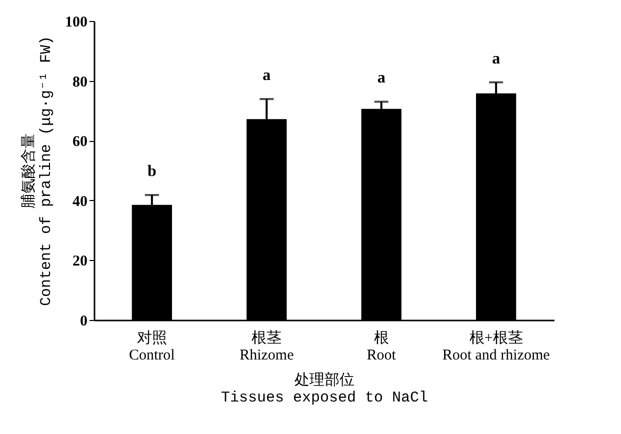 The width and height of the screenshot is (621, 434). What do you see at coordinates (76, 22) in the screenshot?
I see `y-tick-label: 100` at bounding box center [76, 22].